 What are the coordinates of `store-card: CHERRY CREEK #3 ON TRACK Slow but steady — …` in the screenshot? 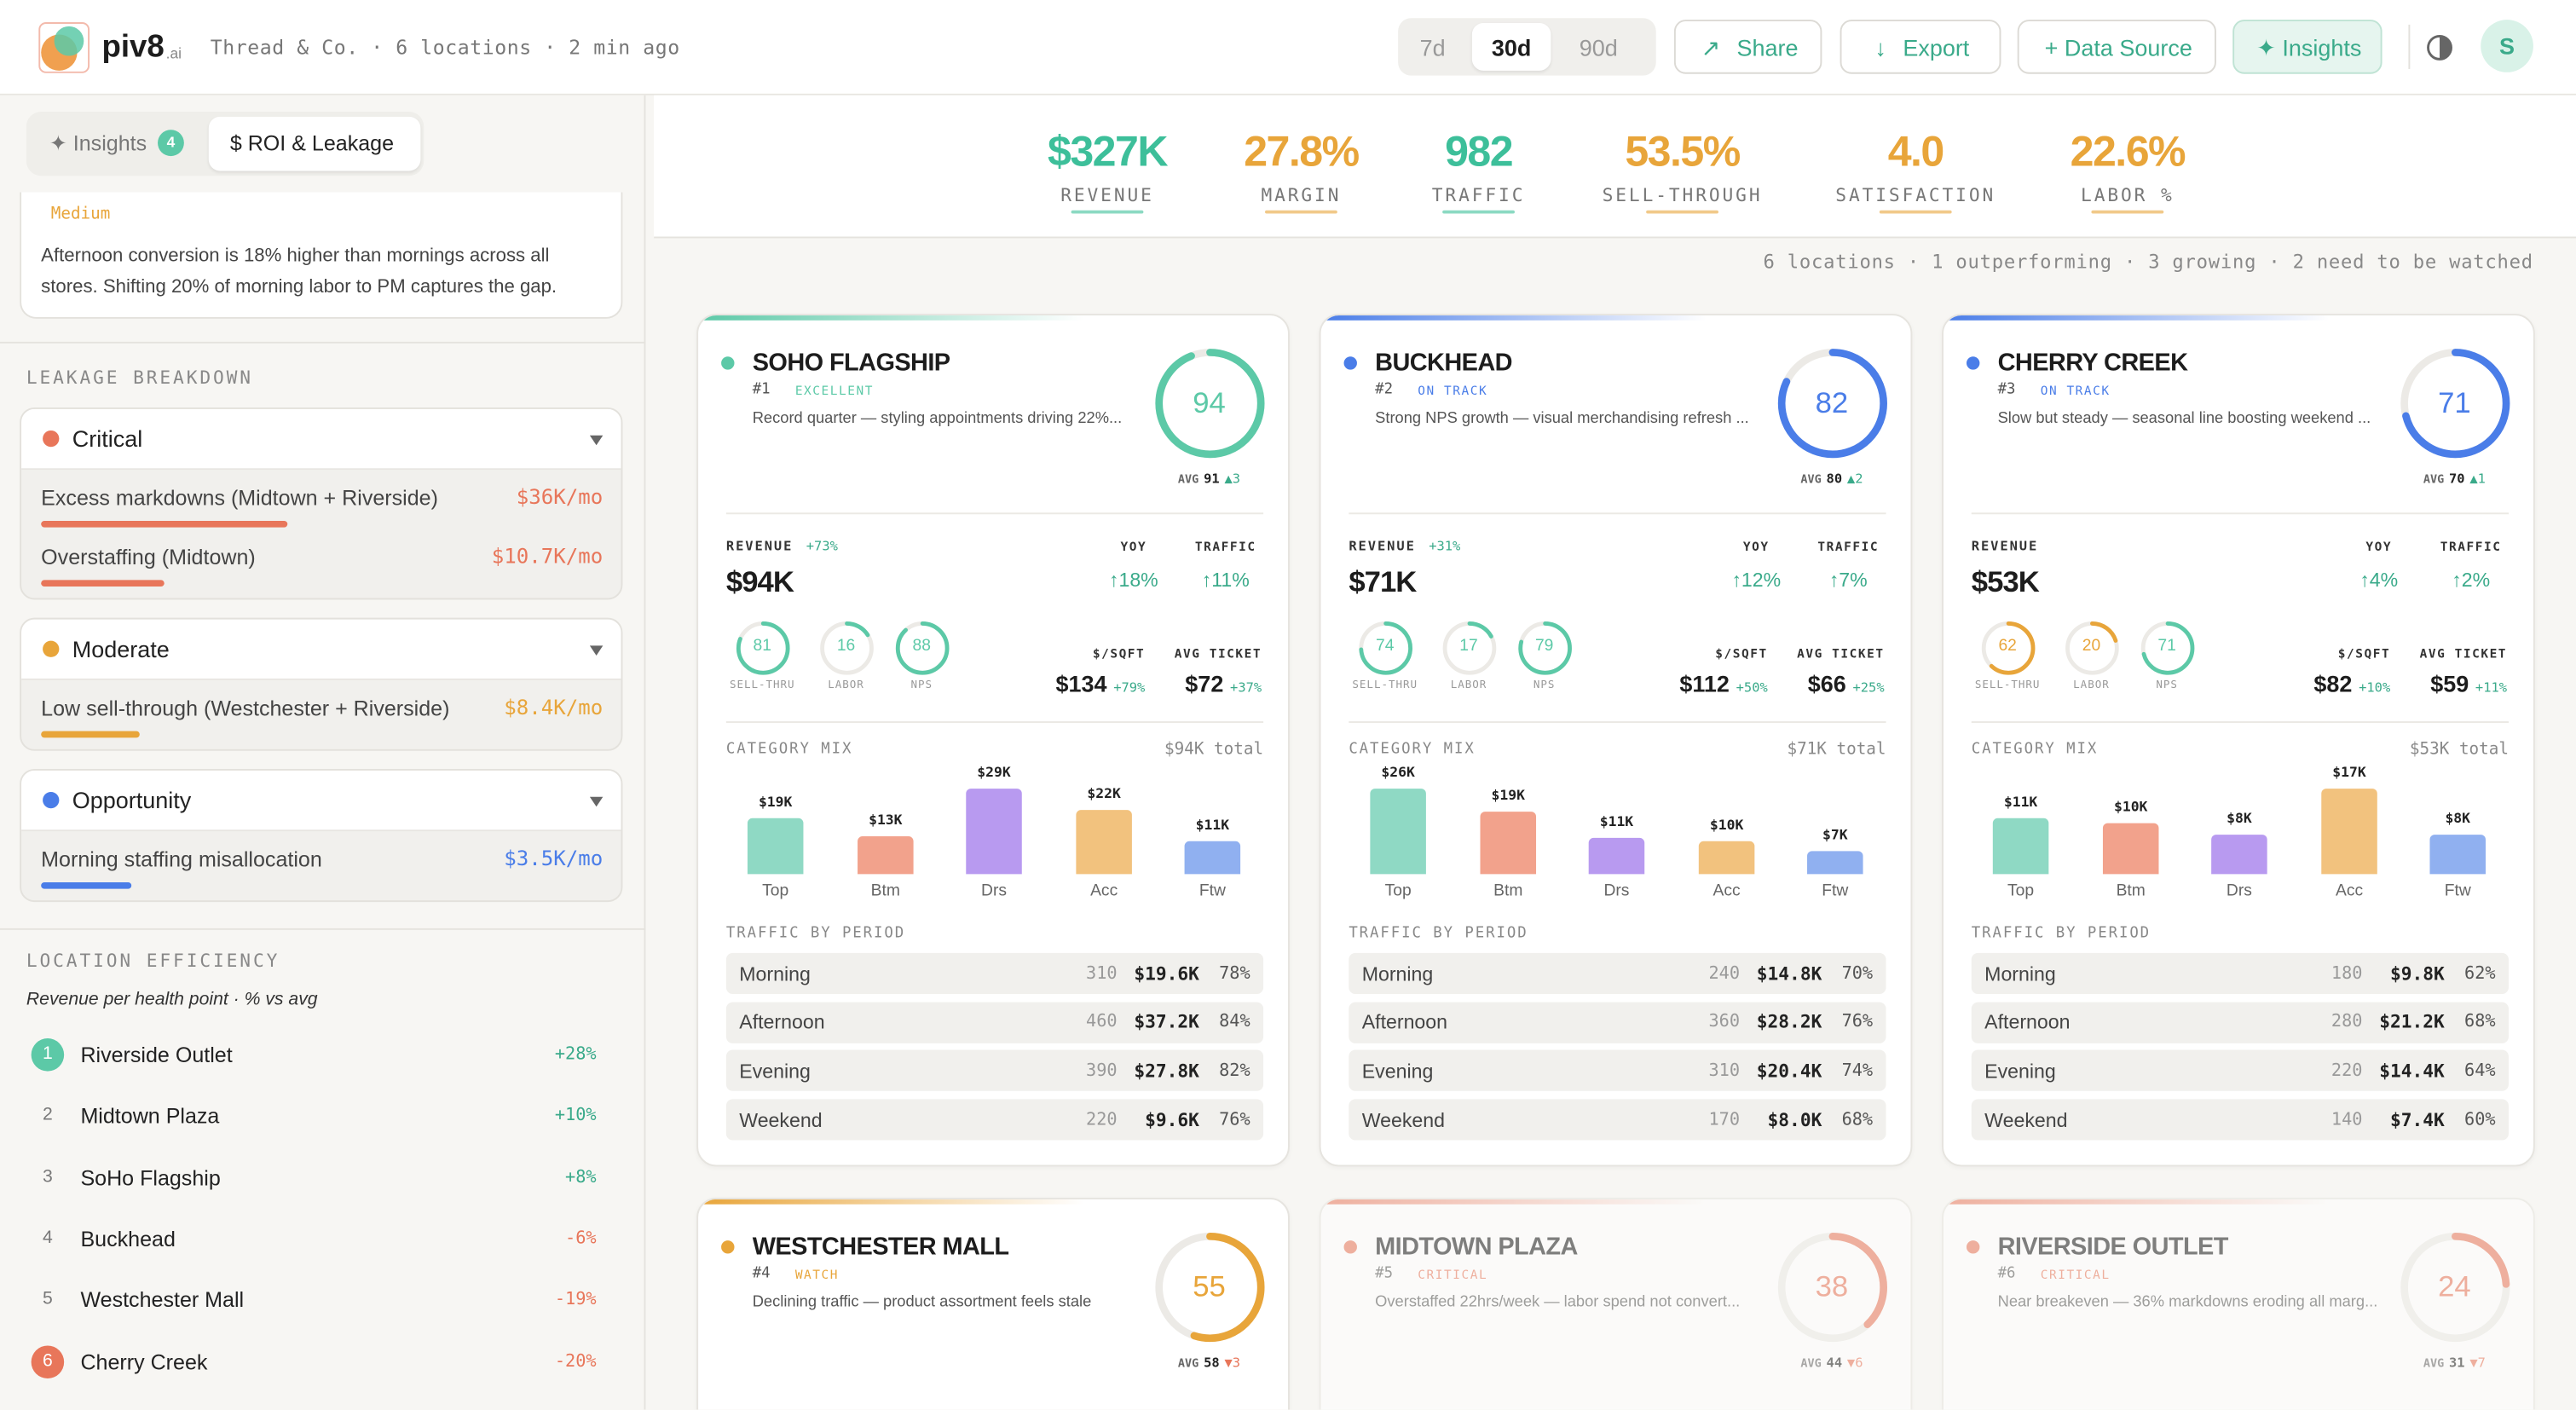 It's located at (2238, 740).